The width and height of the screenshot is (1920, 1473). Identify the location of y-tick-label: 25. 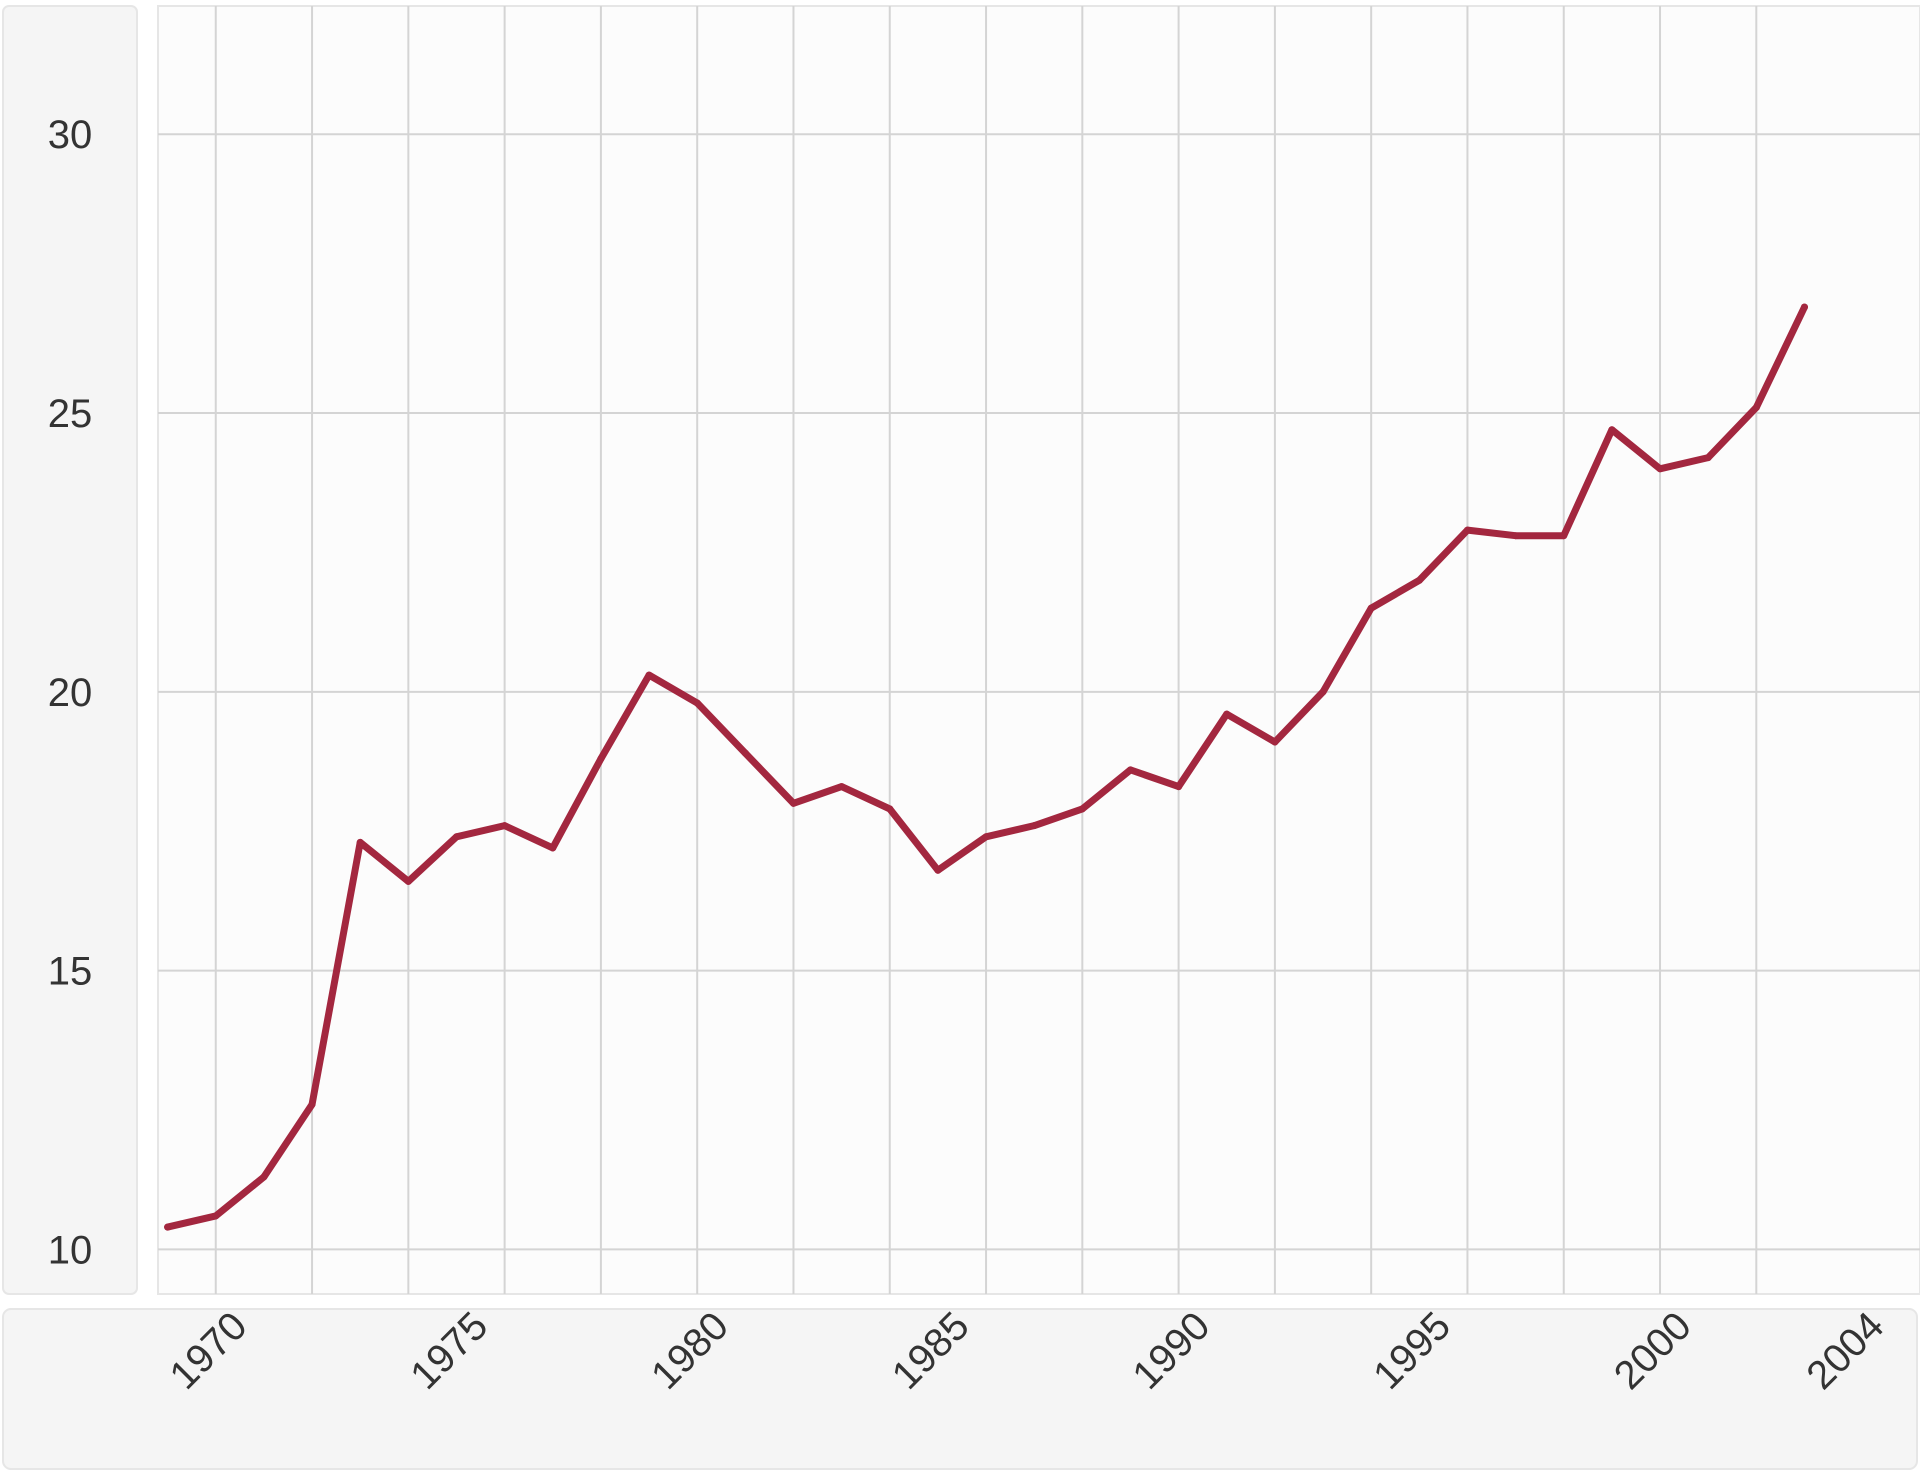
(70, 414).